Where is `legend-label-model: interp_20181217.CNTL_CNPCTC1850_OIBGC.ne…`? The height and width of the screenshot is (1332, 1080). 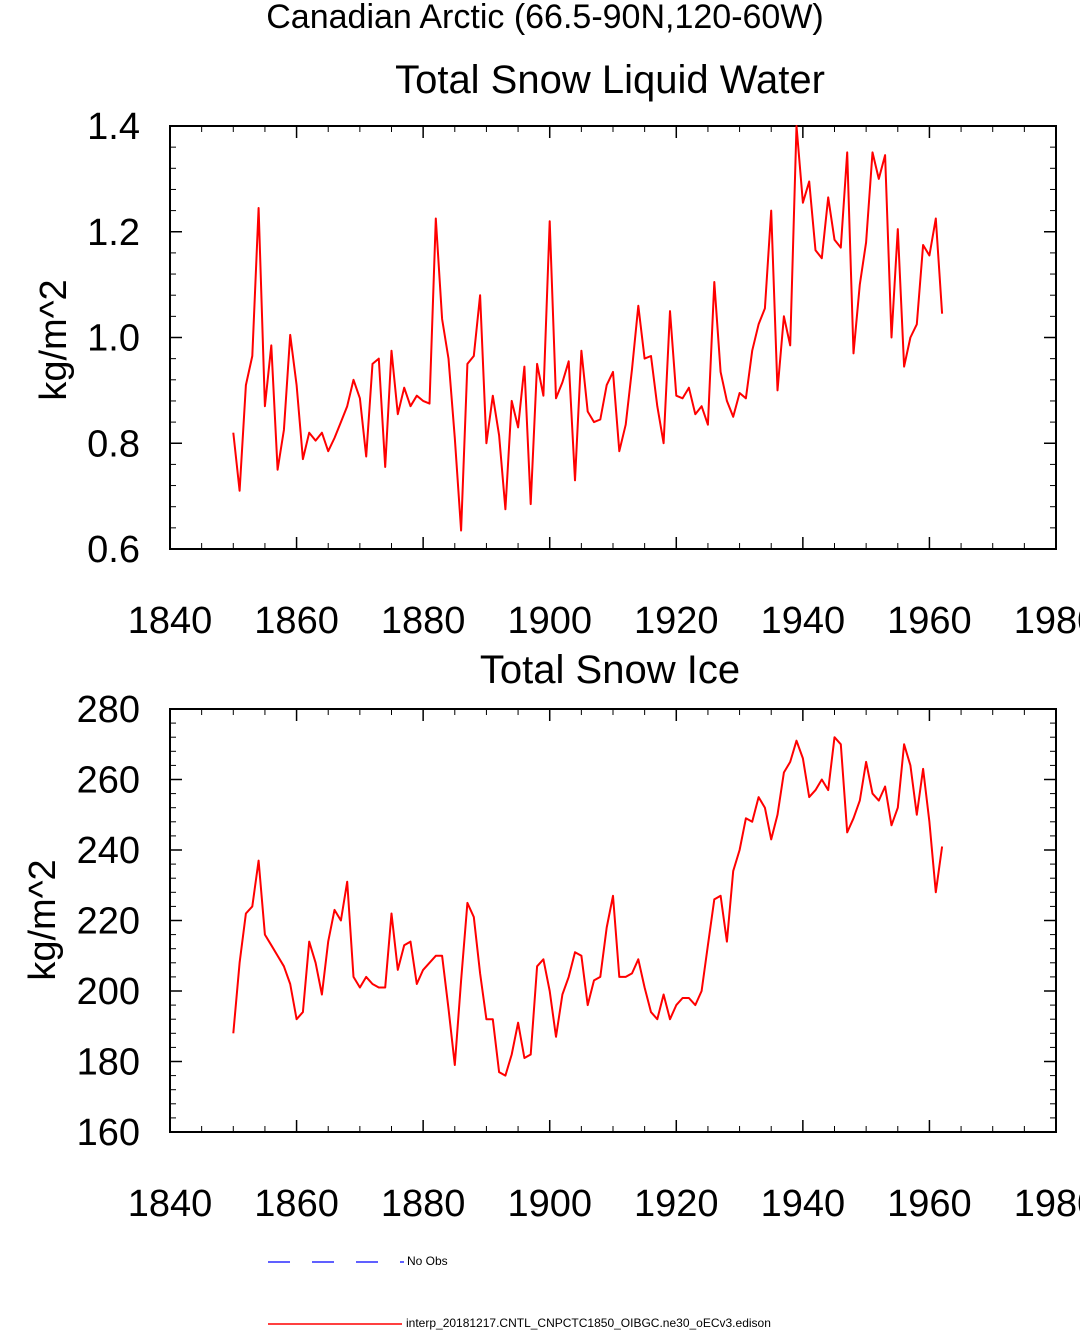 legend-label-model: interp_20181217.CNTL_CNPCTC1850_OIBGC.ne… is located at coordinates (588, 1323).